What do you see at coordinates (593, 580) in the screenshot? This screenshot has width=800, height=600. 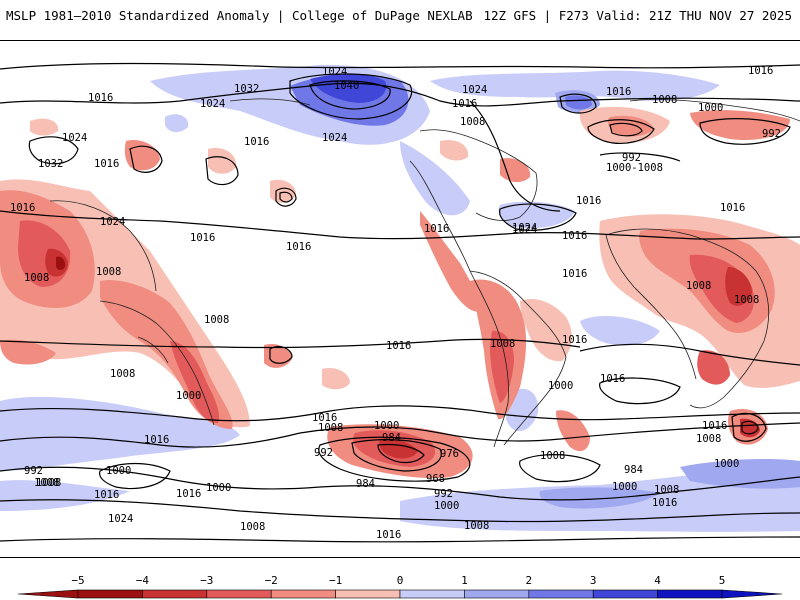 I see `colorbar-tick-label: 3` at bounding box center [593, 580].